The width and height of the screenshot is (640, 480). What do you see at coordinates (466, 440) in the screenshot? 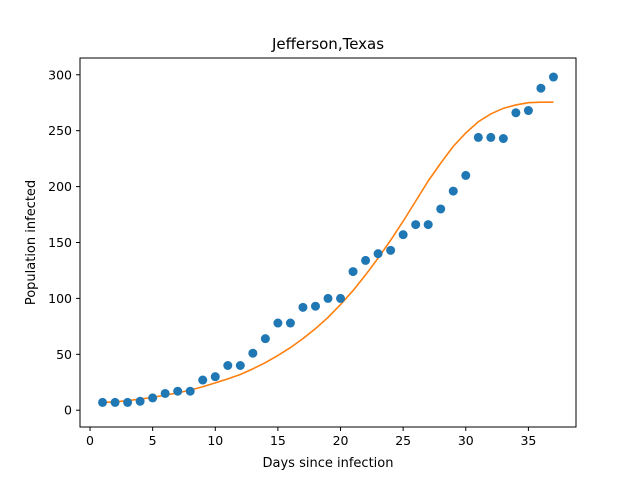
I see `x-tick-label: 30` at bounding box center [466, 440].